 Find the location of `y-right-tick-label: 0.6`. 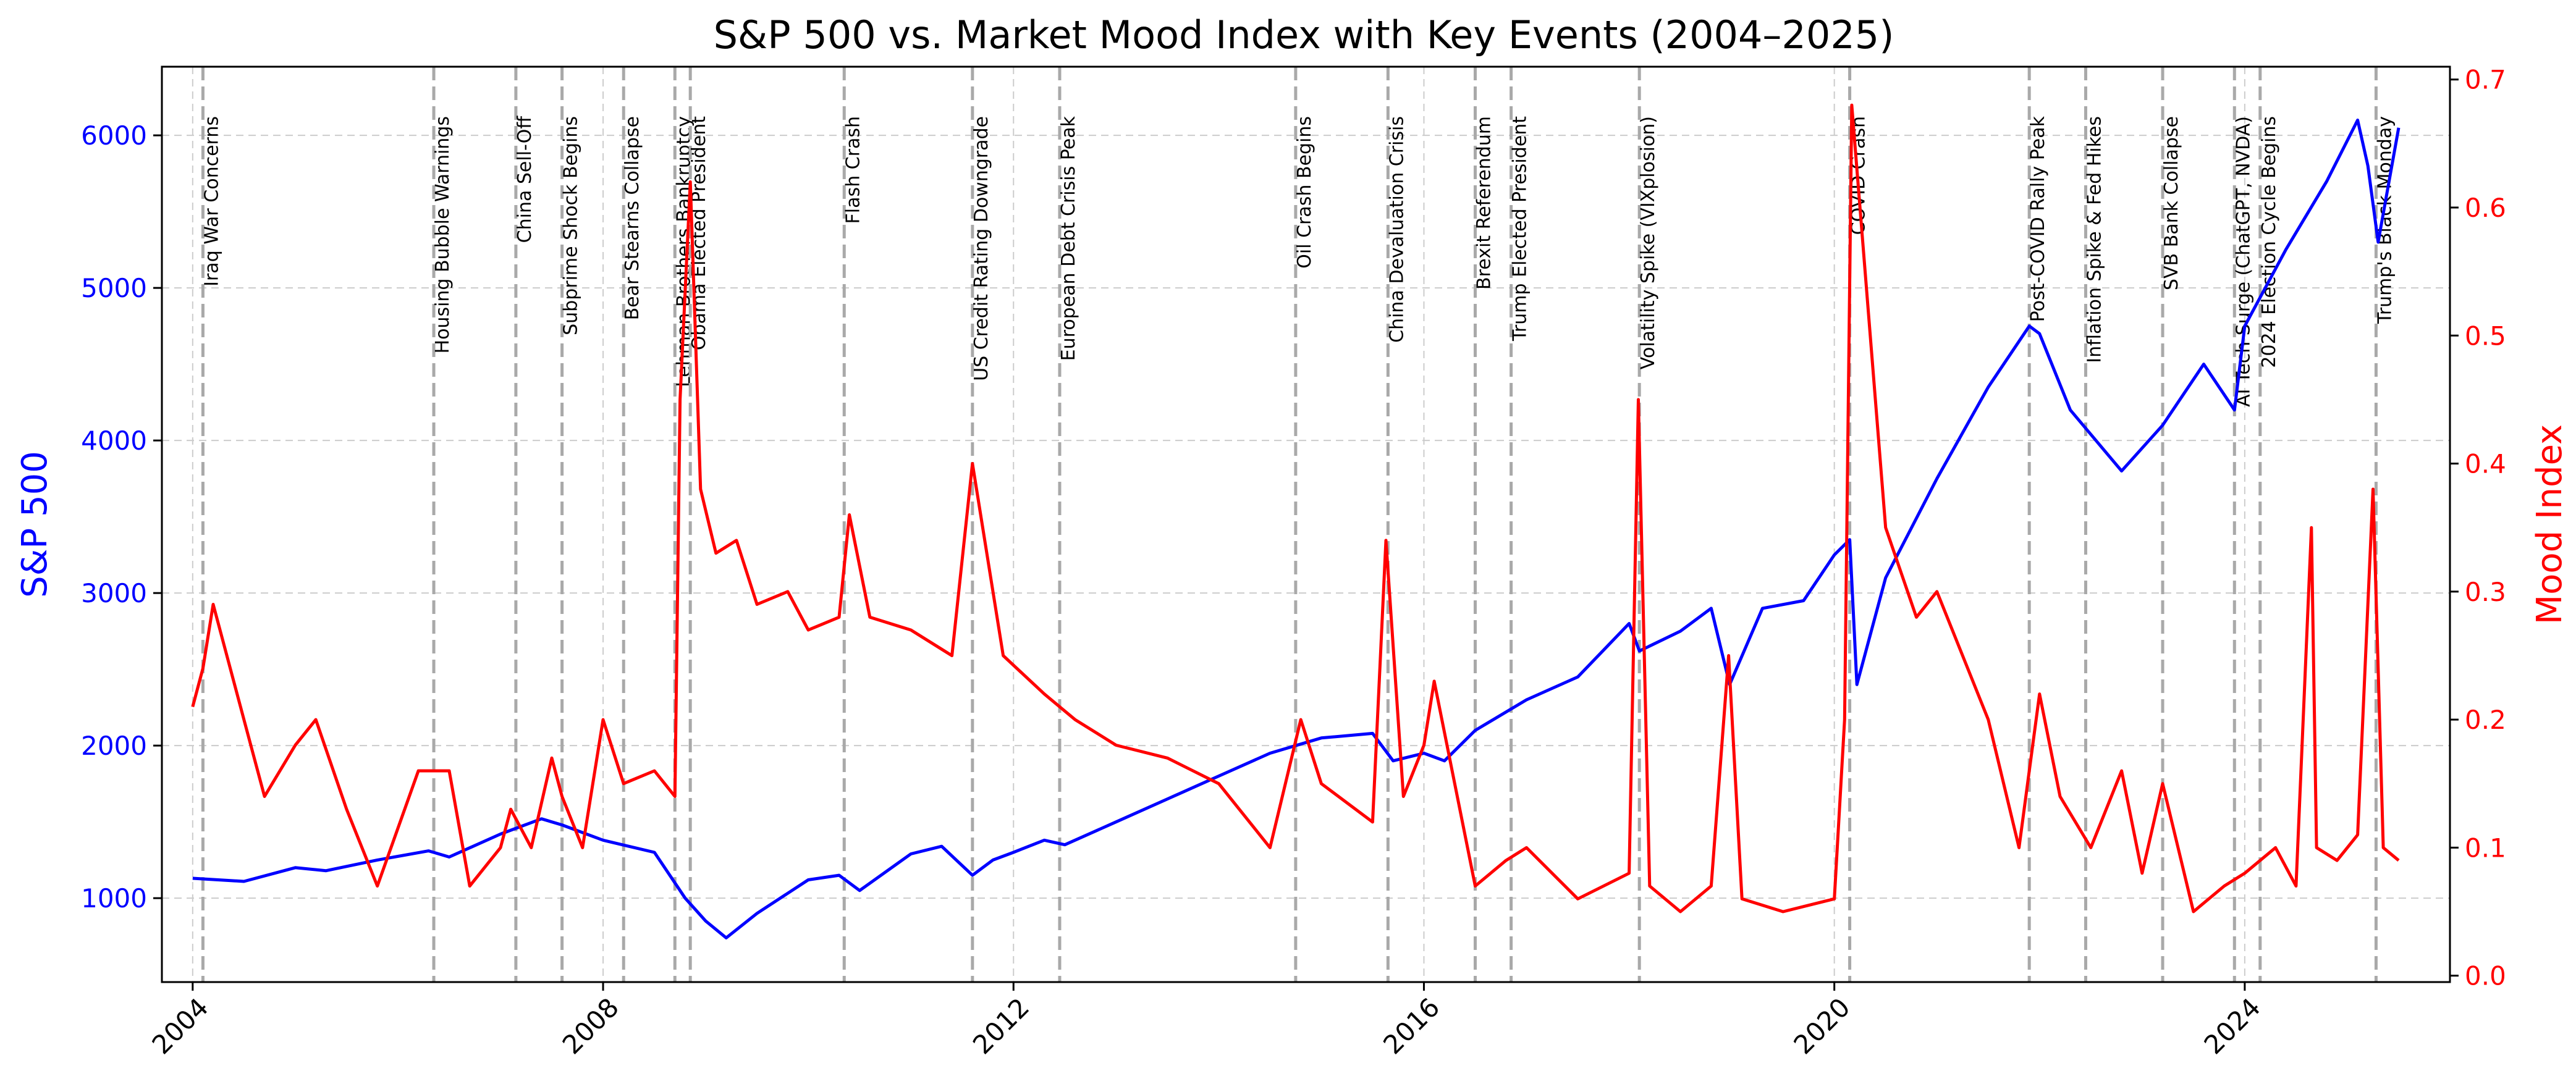

y-right-tick-label: 0.6 is located at coordinates (2485, 208).